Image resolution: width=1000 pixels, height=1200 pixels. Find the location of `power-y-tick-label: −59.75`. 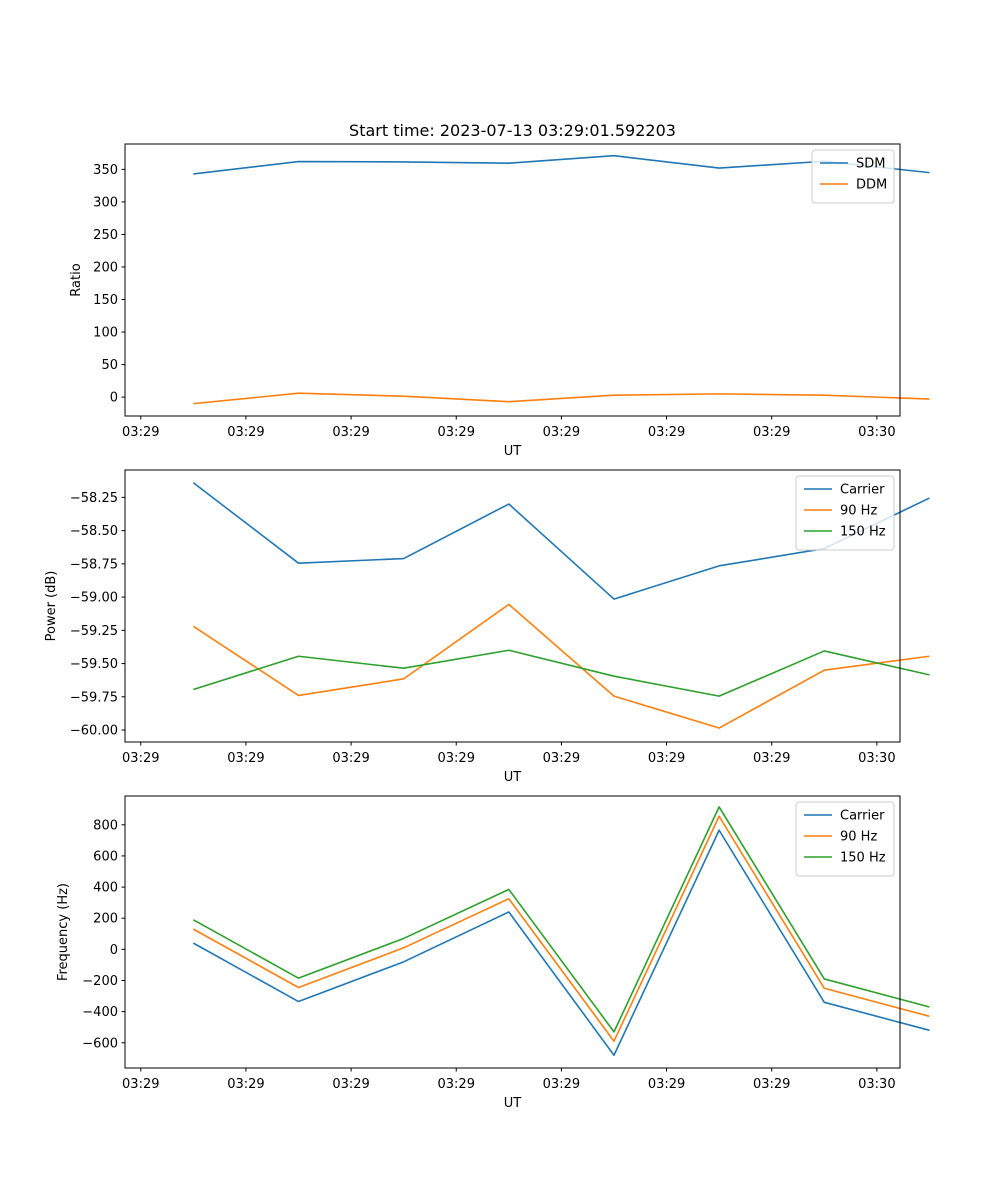

power-y-tick-label: −59.75 is located at coordinates (94, 697).